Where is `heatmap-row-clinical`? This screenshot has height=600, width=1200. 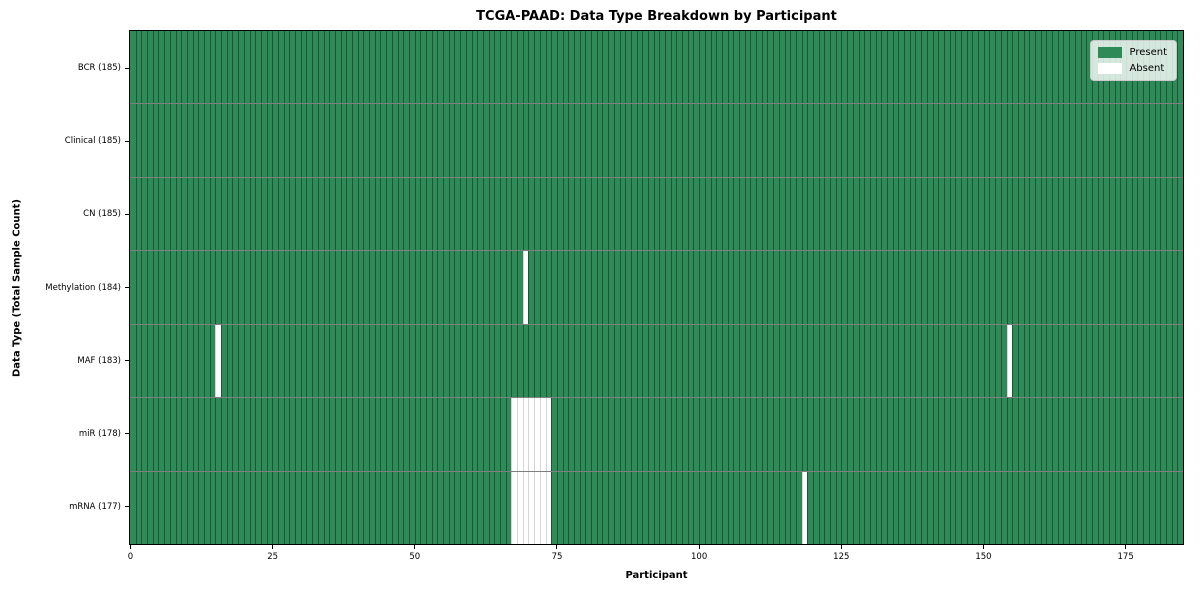 heatmap-row-clinical is located at coordinates (656, 140).